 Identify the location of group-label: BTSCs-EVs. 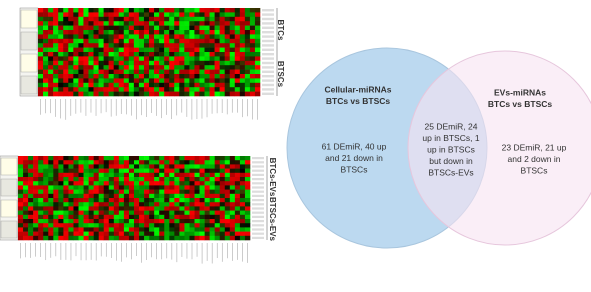
(272, 219).